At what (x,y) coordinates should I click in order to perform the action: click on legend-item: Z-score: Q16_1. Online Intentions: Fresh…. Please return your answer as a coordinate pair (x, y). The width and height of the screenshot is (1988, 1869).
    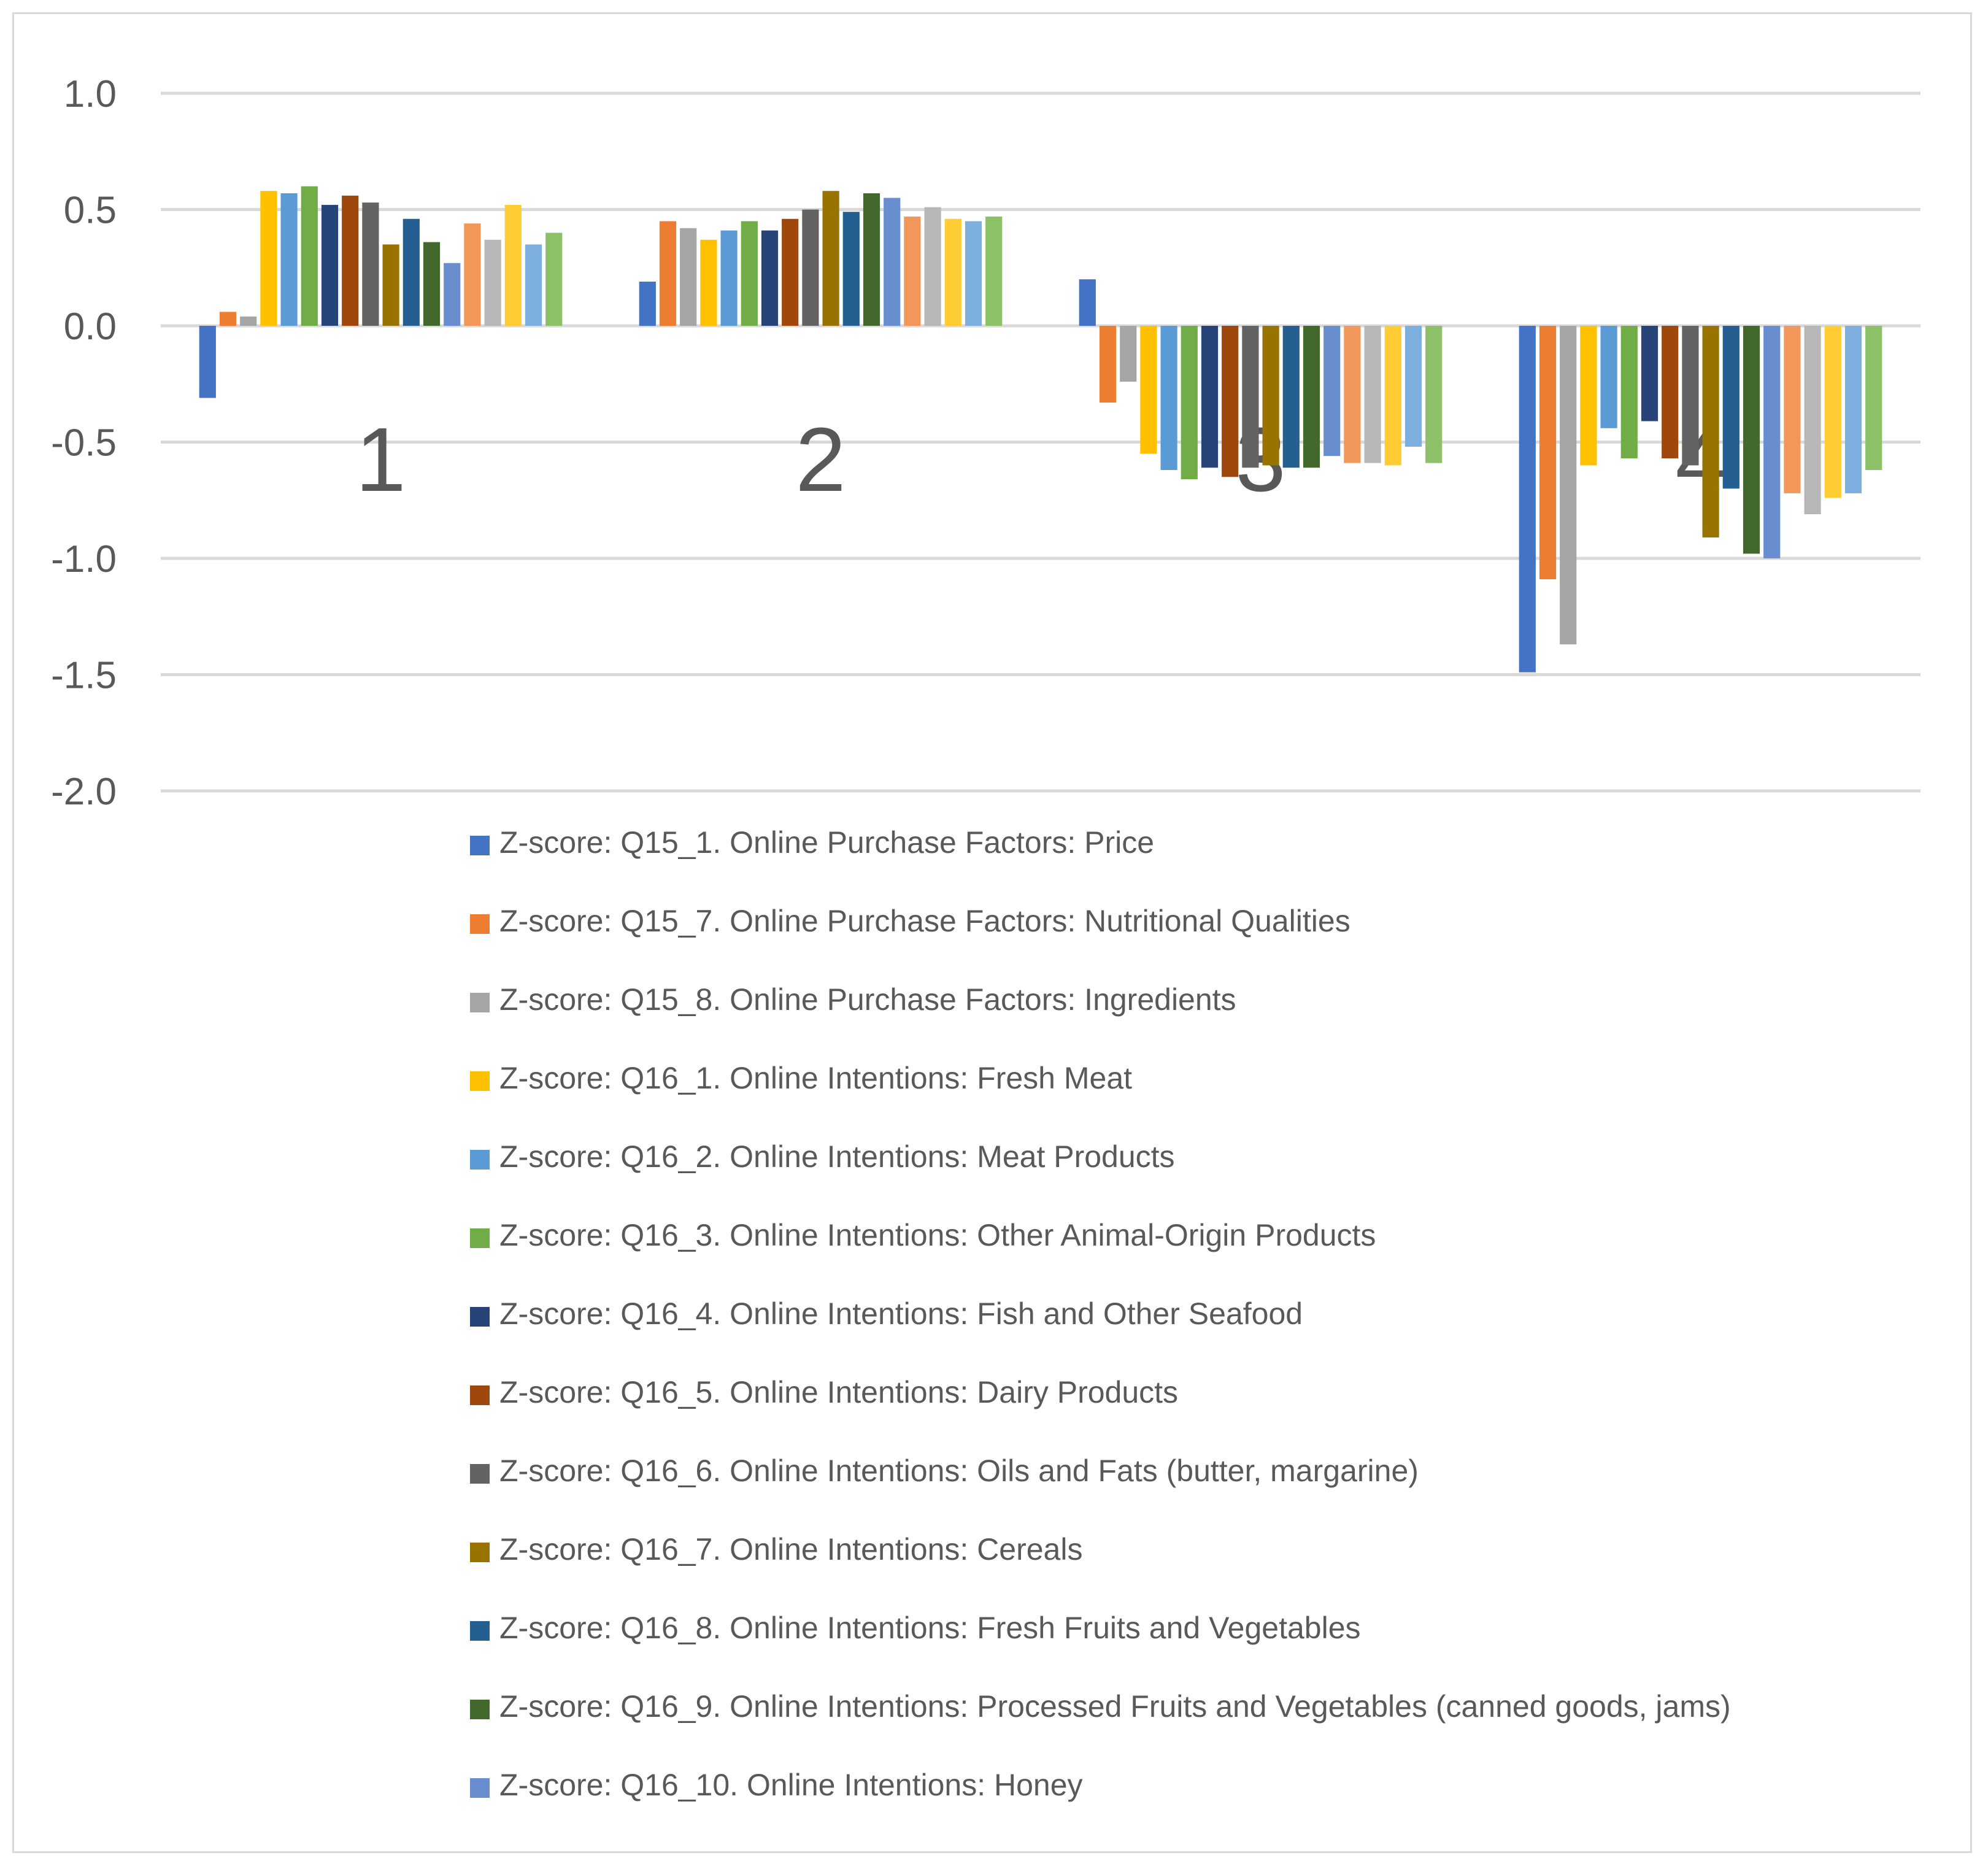
    Looking at the image, I should click on (1120, 1078).